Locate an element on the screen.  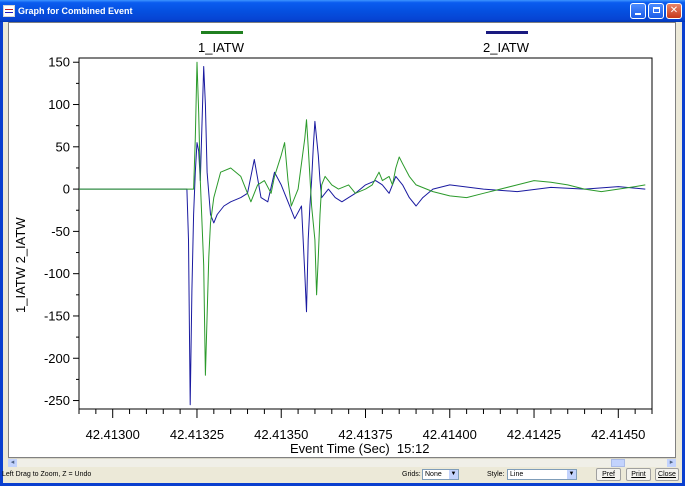
print-button-label: Print is located at coordinates (638, 474).